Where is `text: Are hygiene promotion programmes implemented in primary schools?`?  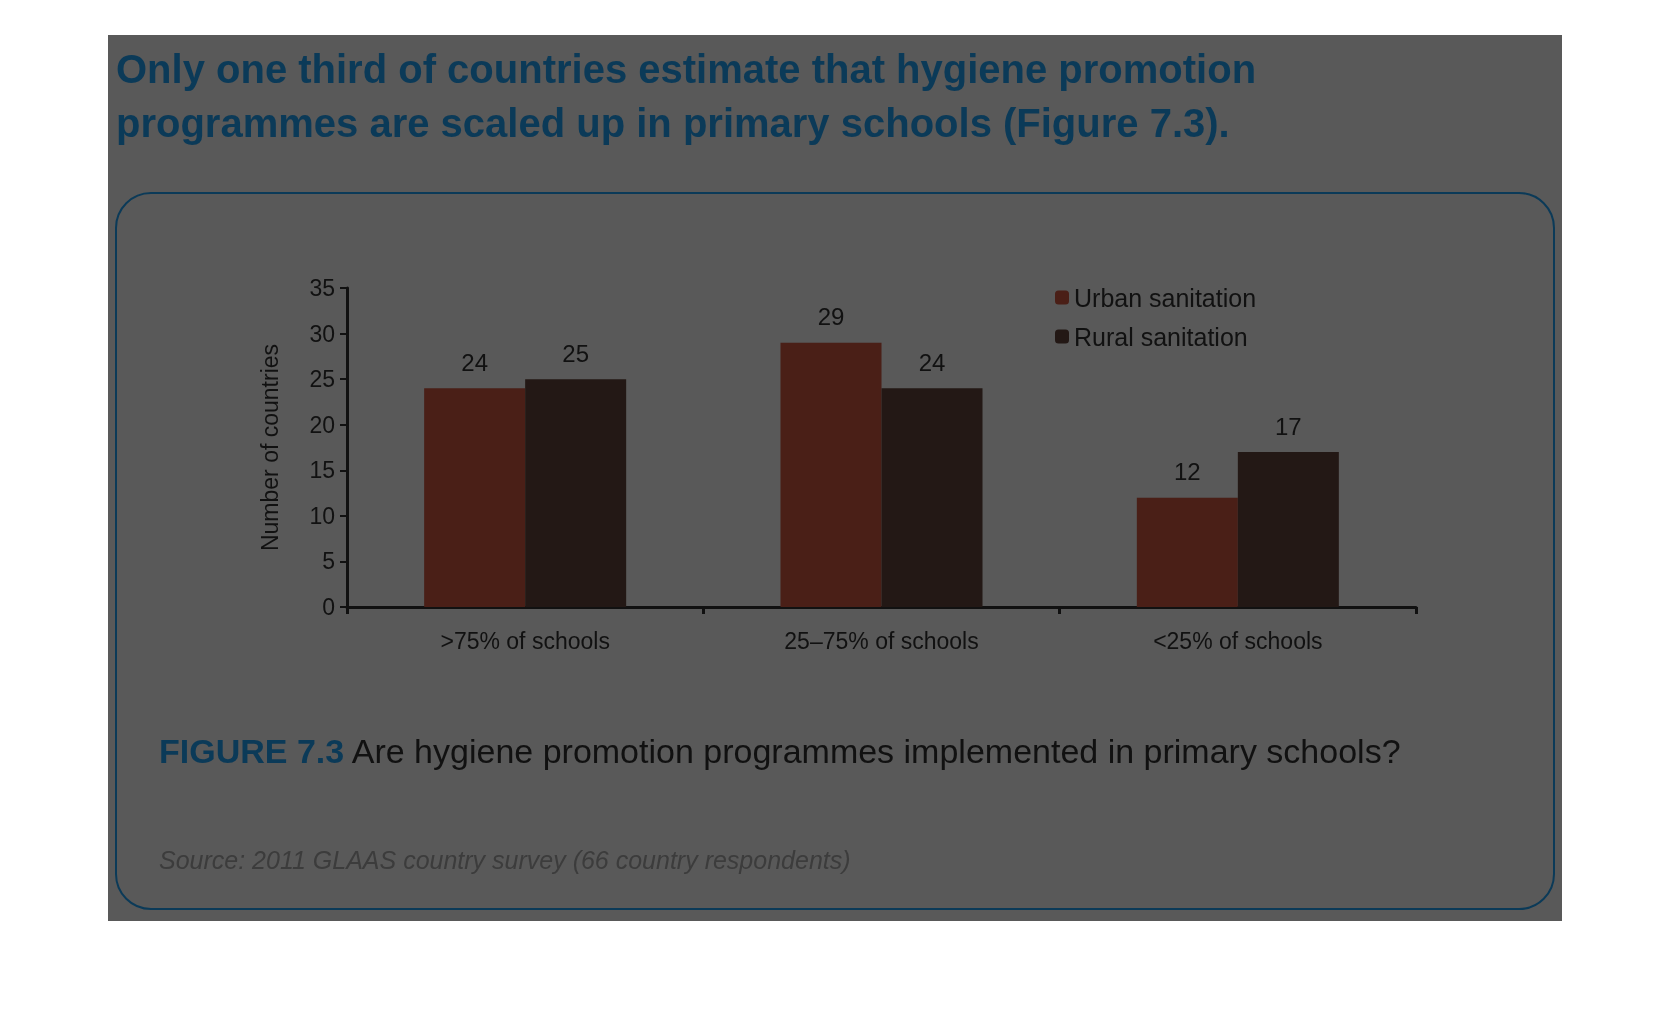
text: Are hygiene promotion programmes implemented in primary schools? is located at coordinates (876, 751).